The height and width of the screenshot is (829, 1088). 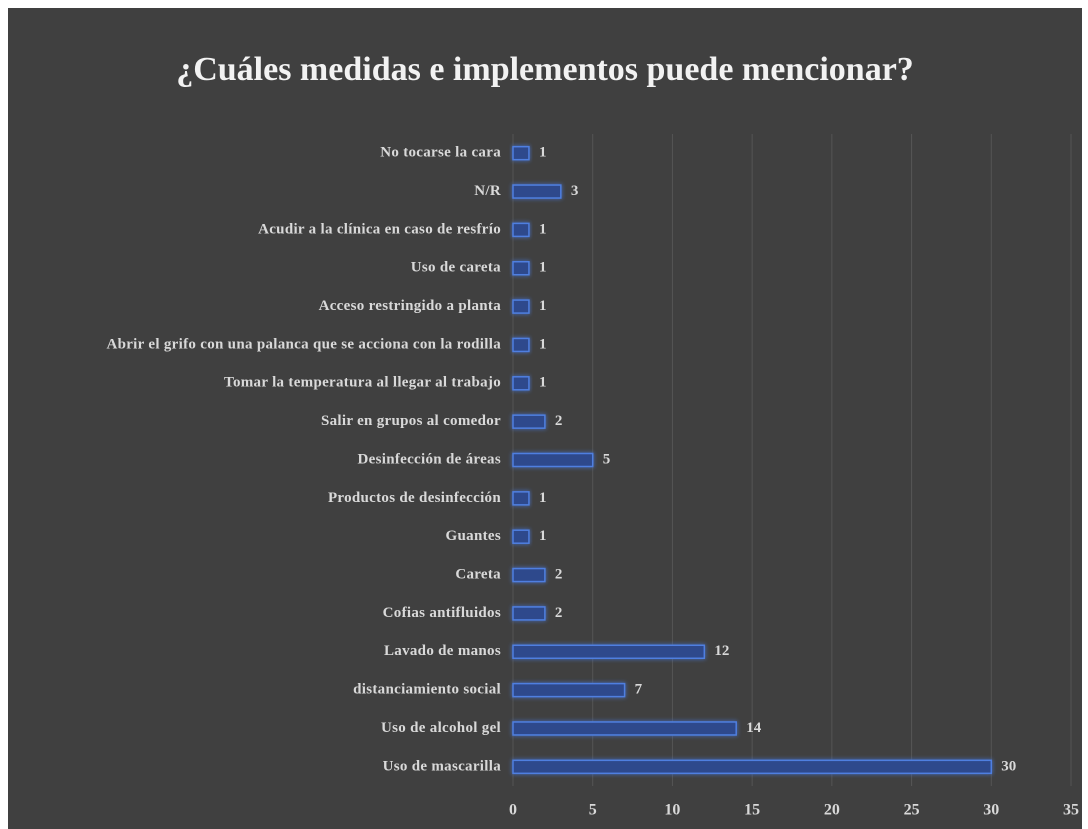 What do you see at coordinates (442, 613) in the screenshot?
I see `y-tick-label: Cofias antifluidos` at bounding box center [442, 613].